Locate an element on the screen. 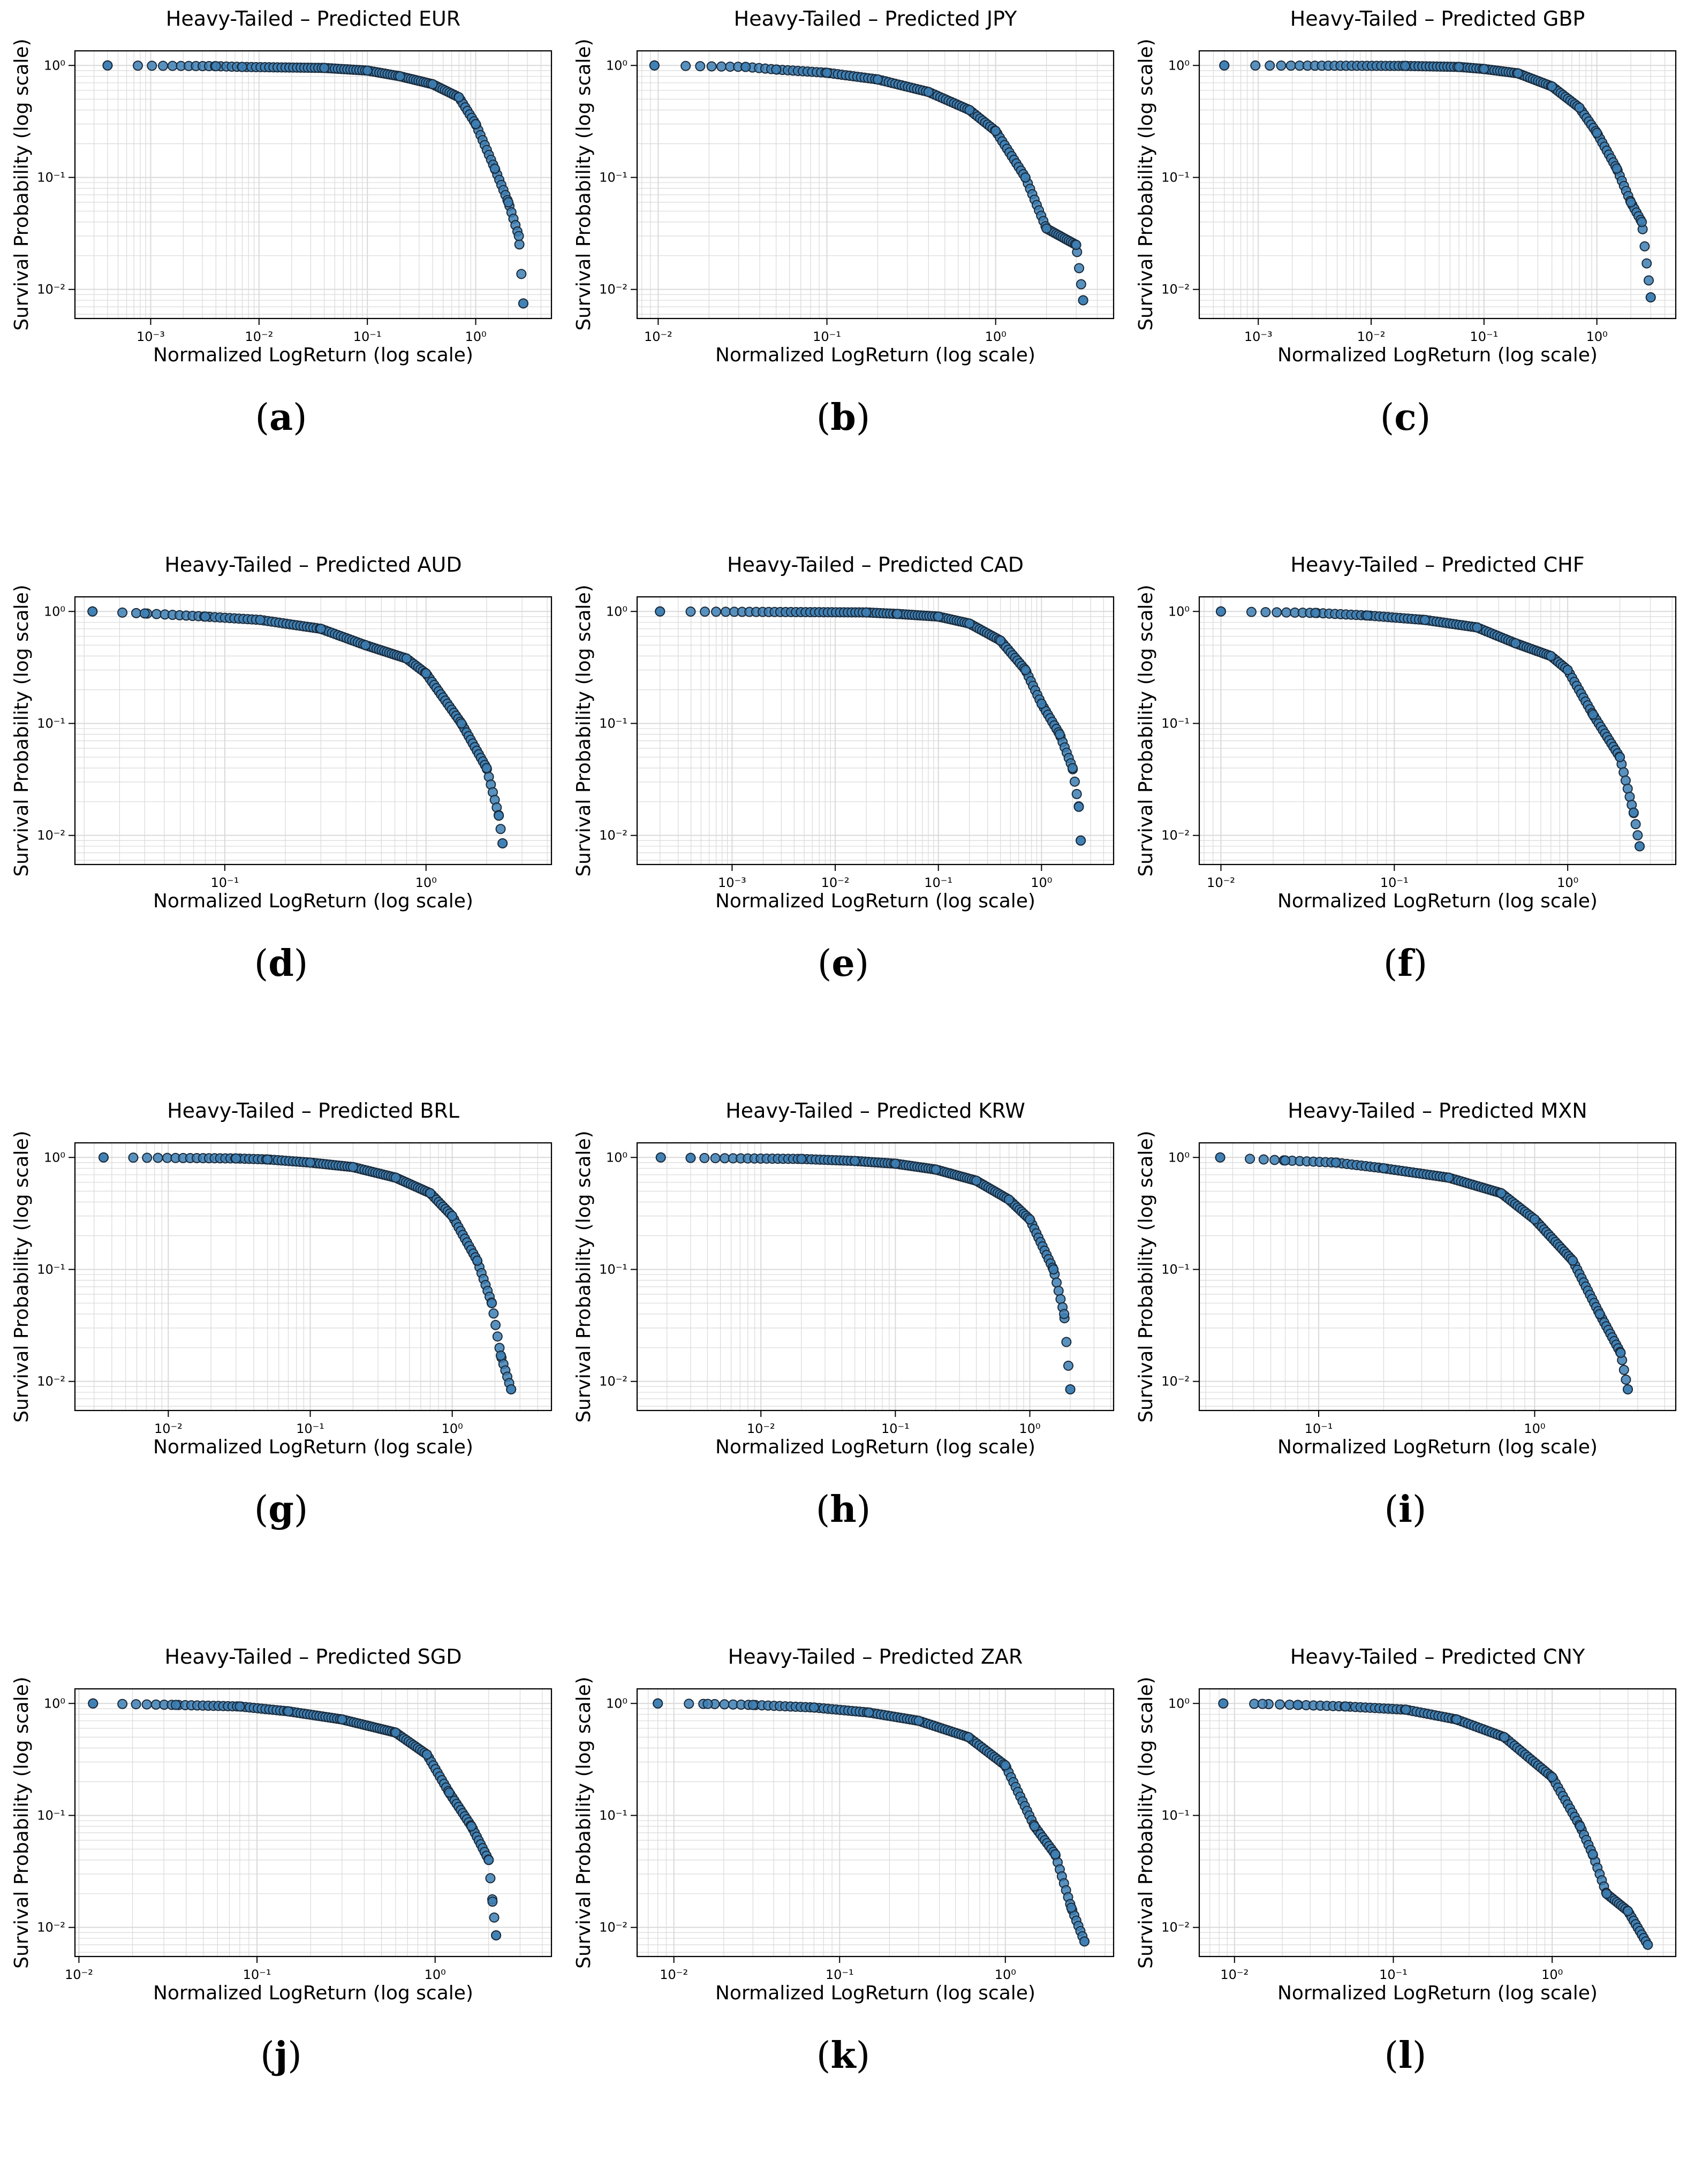 The image size is (1687, 2184). chart-title: Heavy-Tailed – Predicted EUR is located at coordinates (313, 19).